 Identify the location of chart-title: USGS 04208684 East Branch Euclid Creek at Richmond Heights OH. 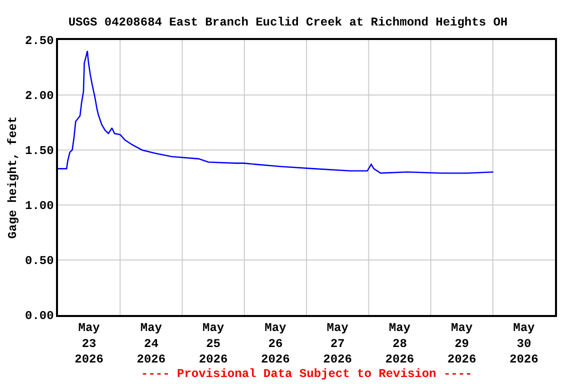
(288, 23).